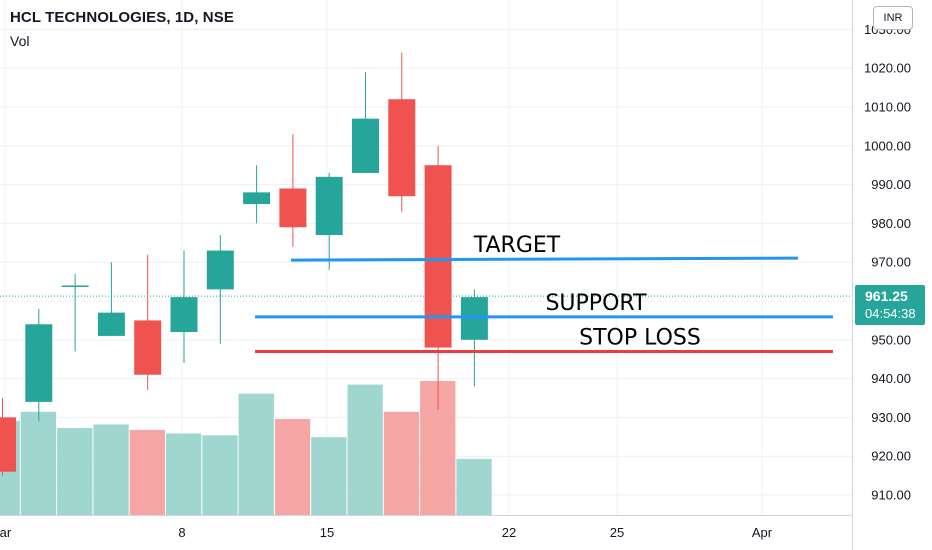  Describe the element at coordinates (890, 305) in the screenshot. I see `last-price-badge: 961.25 04:54:38` at that location.